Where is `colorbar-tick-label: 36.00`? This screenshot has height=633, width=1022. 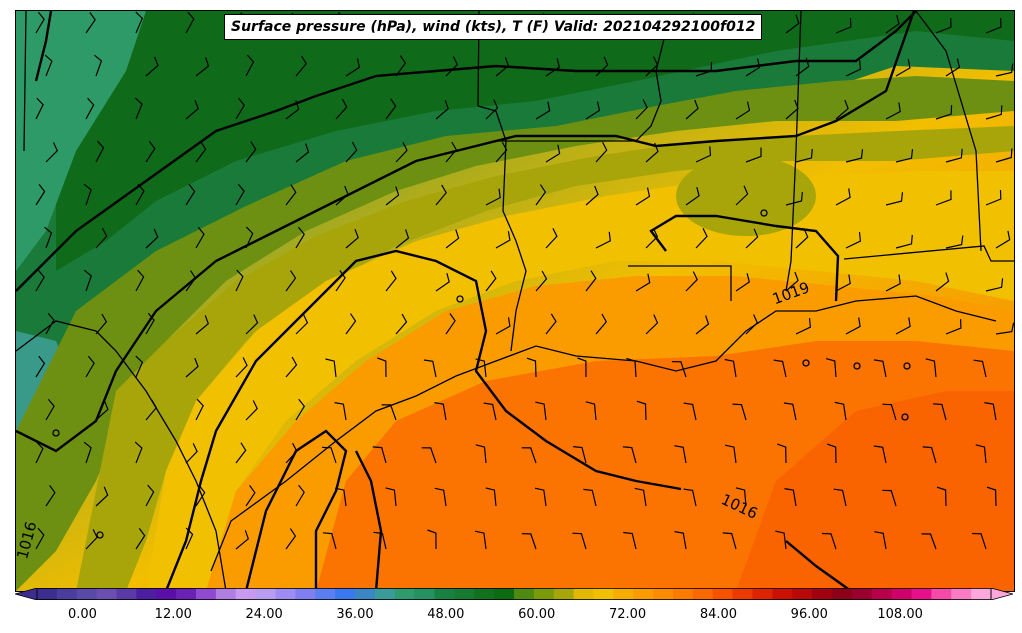 colorbar-tick-label: 36.00 is located at coordinates (355, 614).